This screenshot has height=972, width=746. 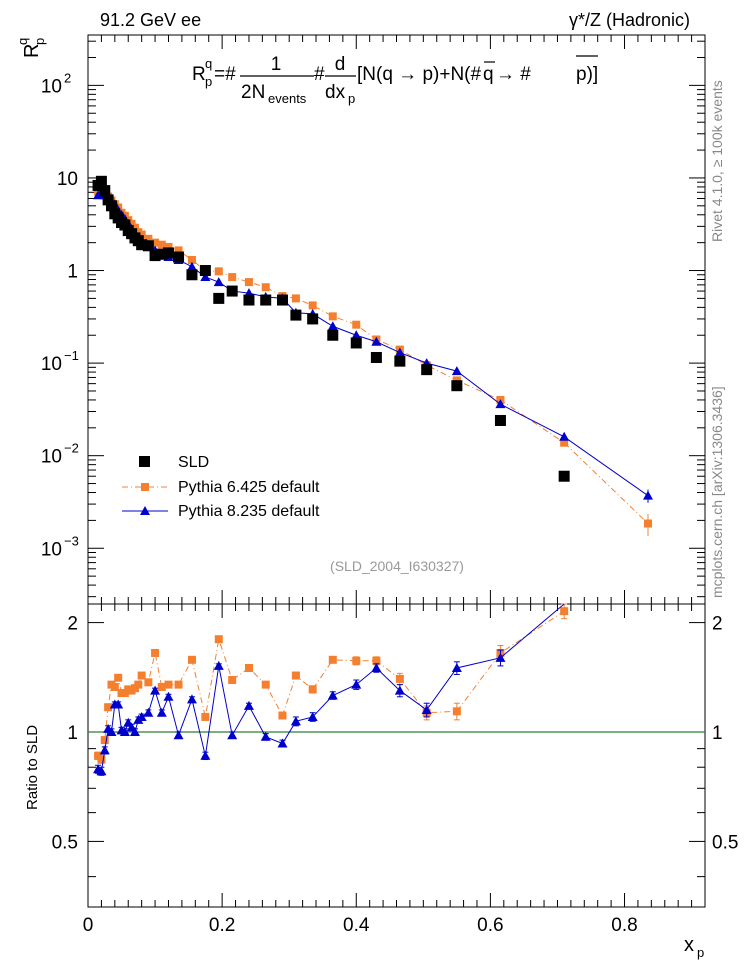 I want to click on formula-pbar: p)], so click(x=587, y=74).